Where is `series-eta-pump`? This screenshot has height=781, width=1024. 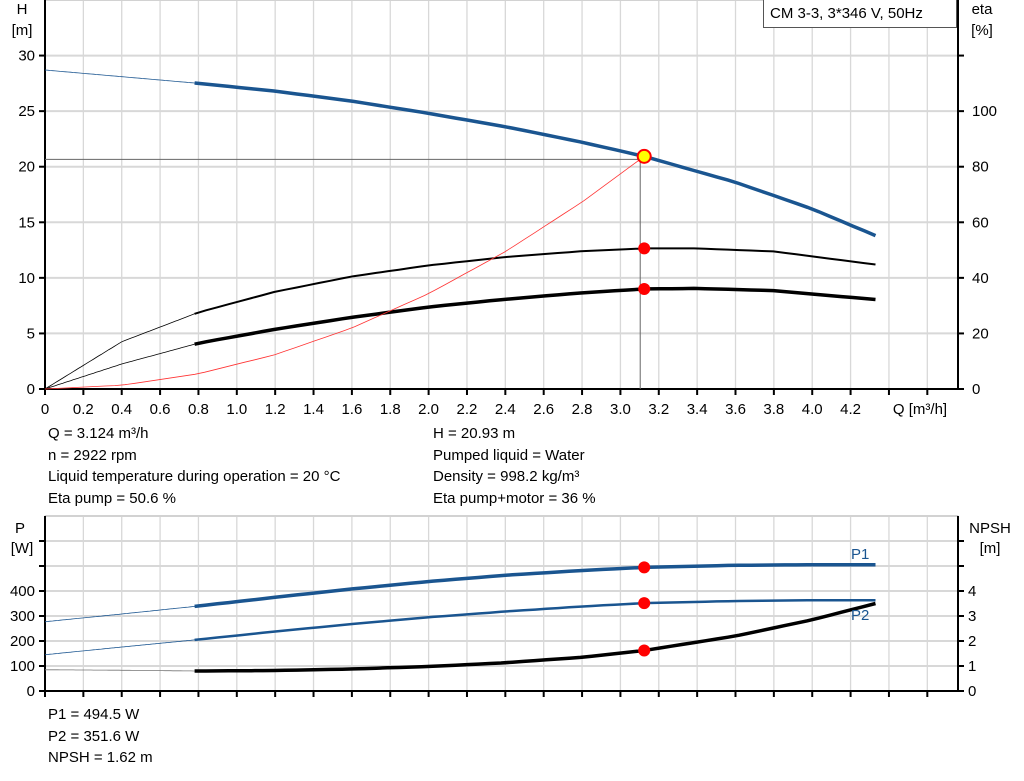 series-eta-pump is located at coordinates (460, 318).